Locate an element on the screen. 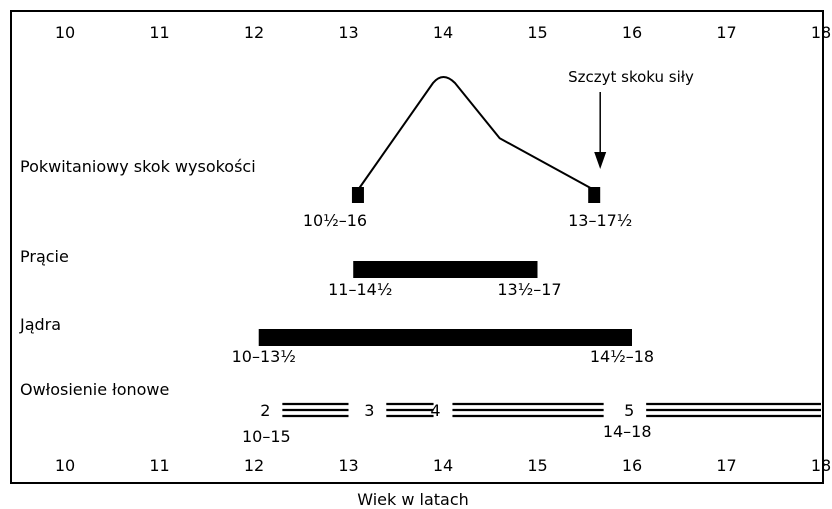 The height and width of the screenshot is (509, 832). top-tick-label: 15 is located at coordinates (537, 32).